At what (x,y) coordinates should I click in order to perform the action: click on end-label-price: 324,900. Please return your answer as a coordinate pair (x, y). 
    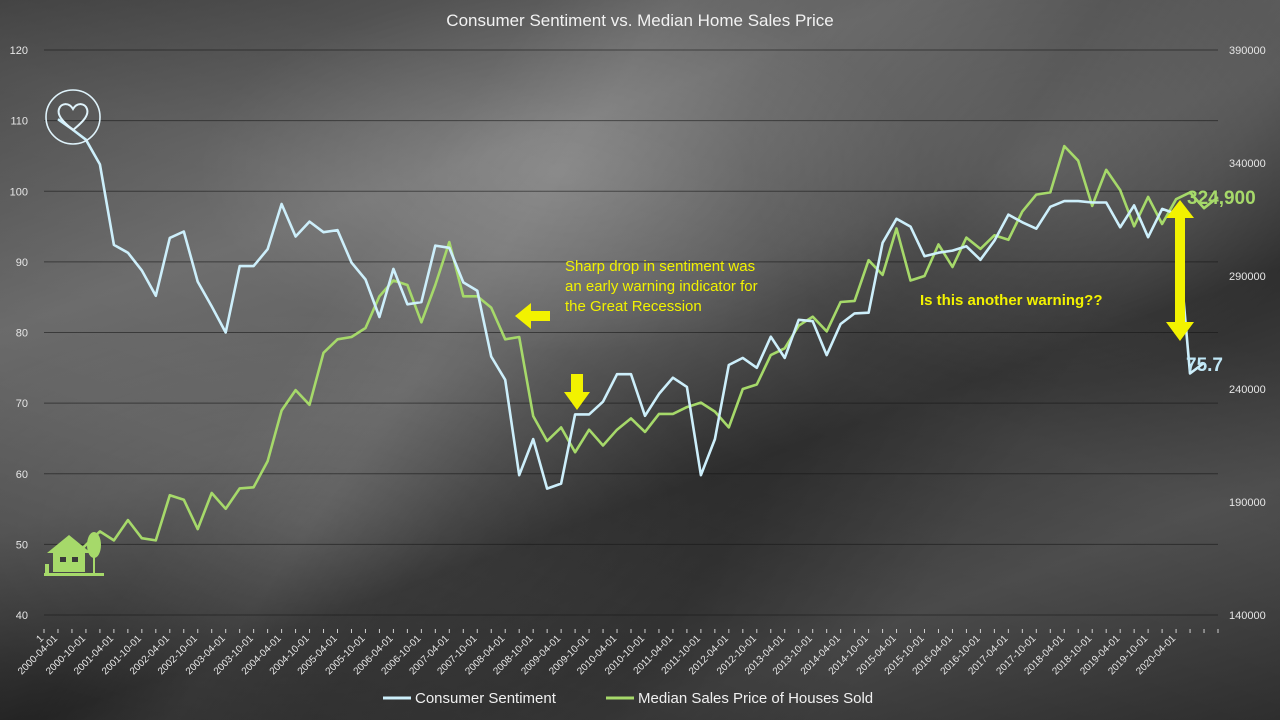
    Looking at the image, I should click on (1221, 198).